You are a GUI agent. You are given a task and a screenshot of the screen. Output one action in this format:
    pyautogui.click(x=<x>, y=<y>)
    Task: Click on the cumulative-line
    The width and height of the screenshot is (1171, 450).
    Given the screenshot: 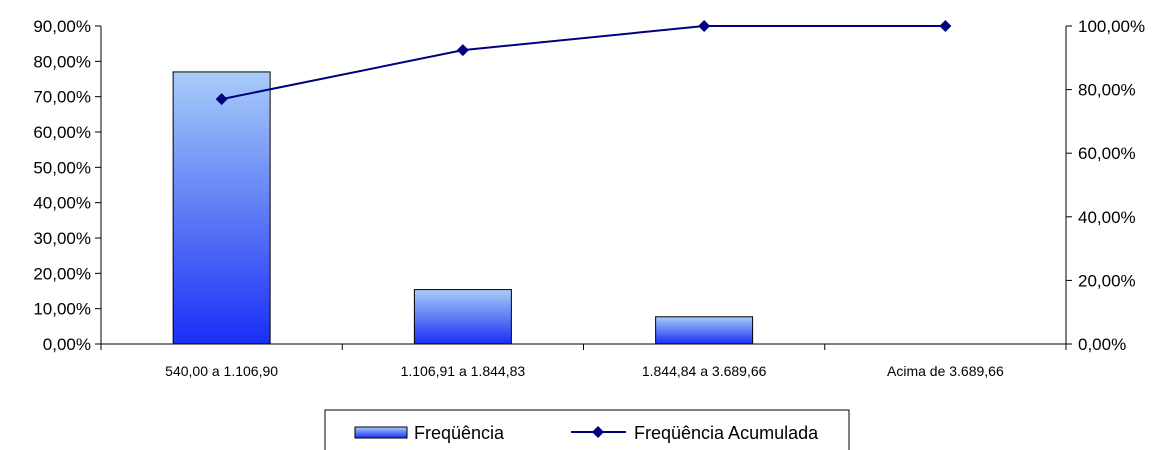 What is the action you would take?
    pyautogui.click(x=583, y=63)
    